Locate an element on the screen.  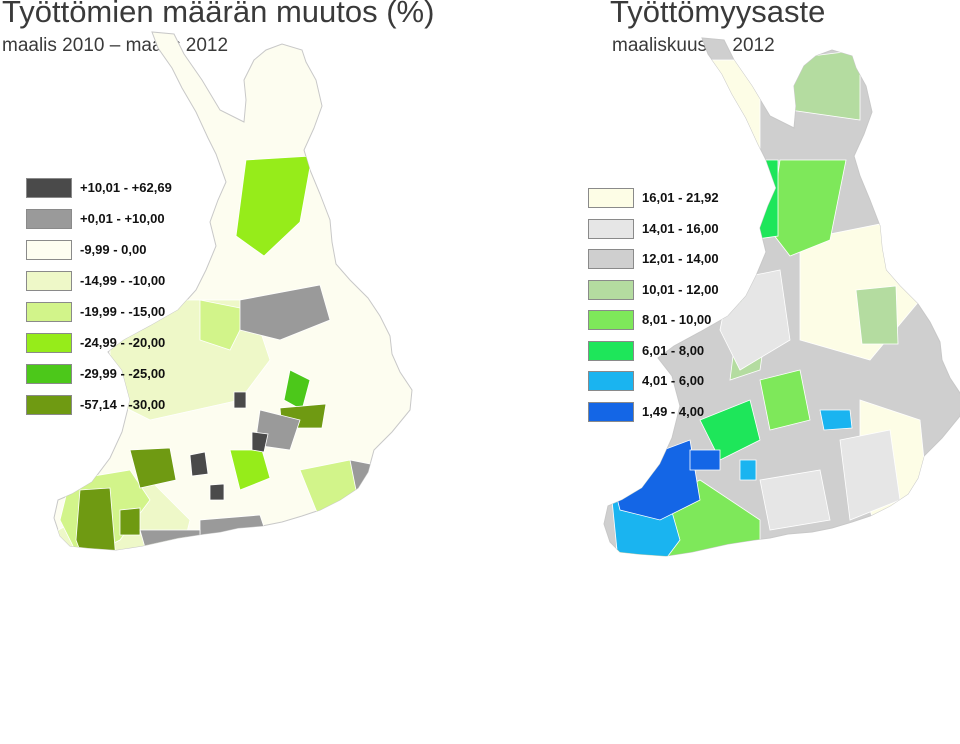
legend-label: 1,49 - 4,00 is located at coordinates (673, 411).